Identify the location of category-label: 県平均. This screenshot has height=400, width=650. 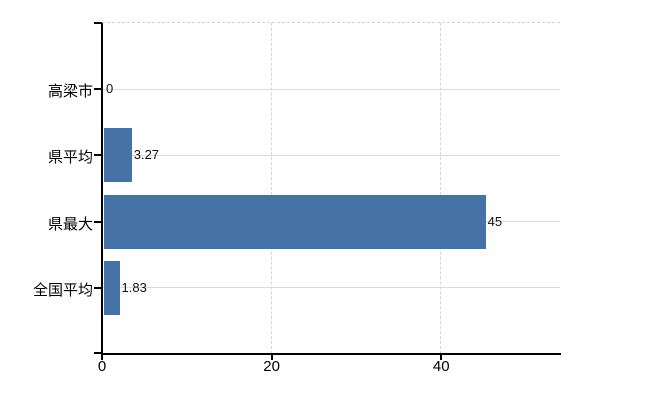
(70, 158).